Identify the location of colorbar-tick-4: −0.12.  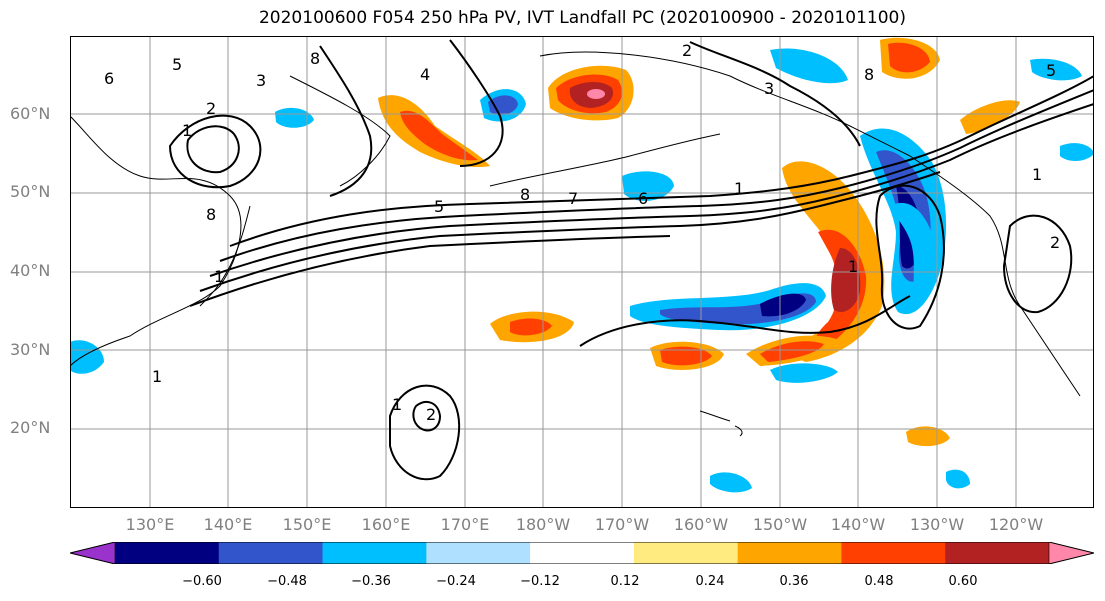
(540, 581).